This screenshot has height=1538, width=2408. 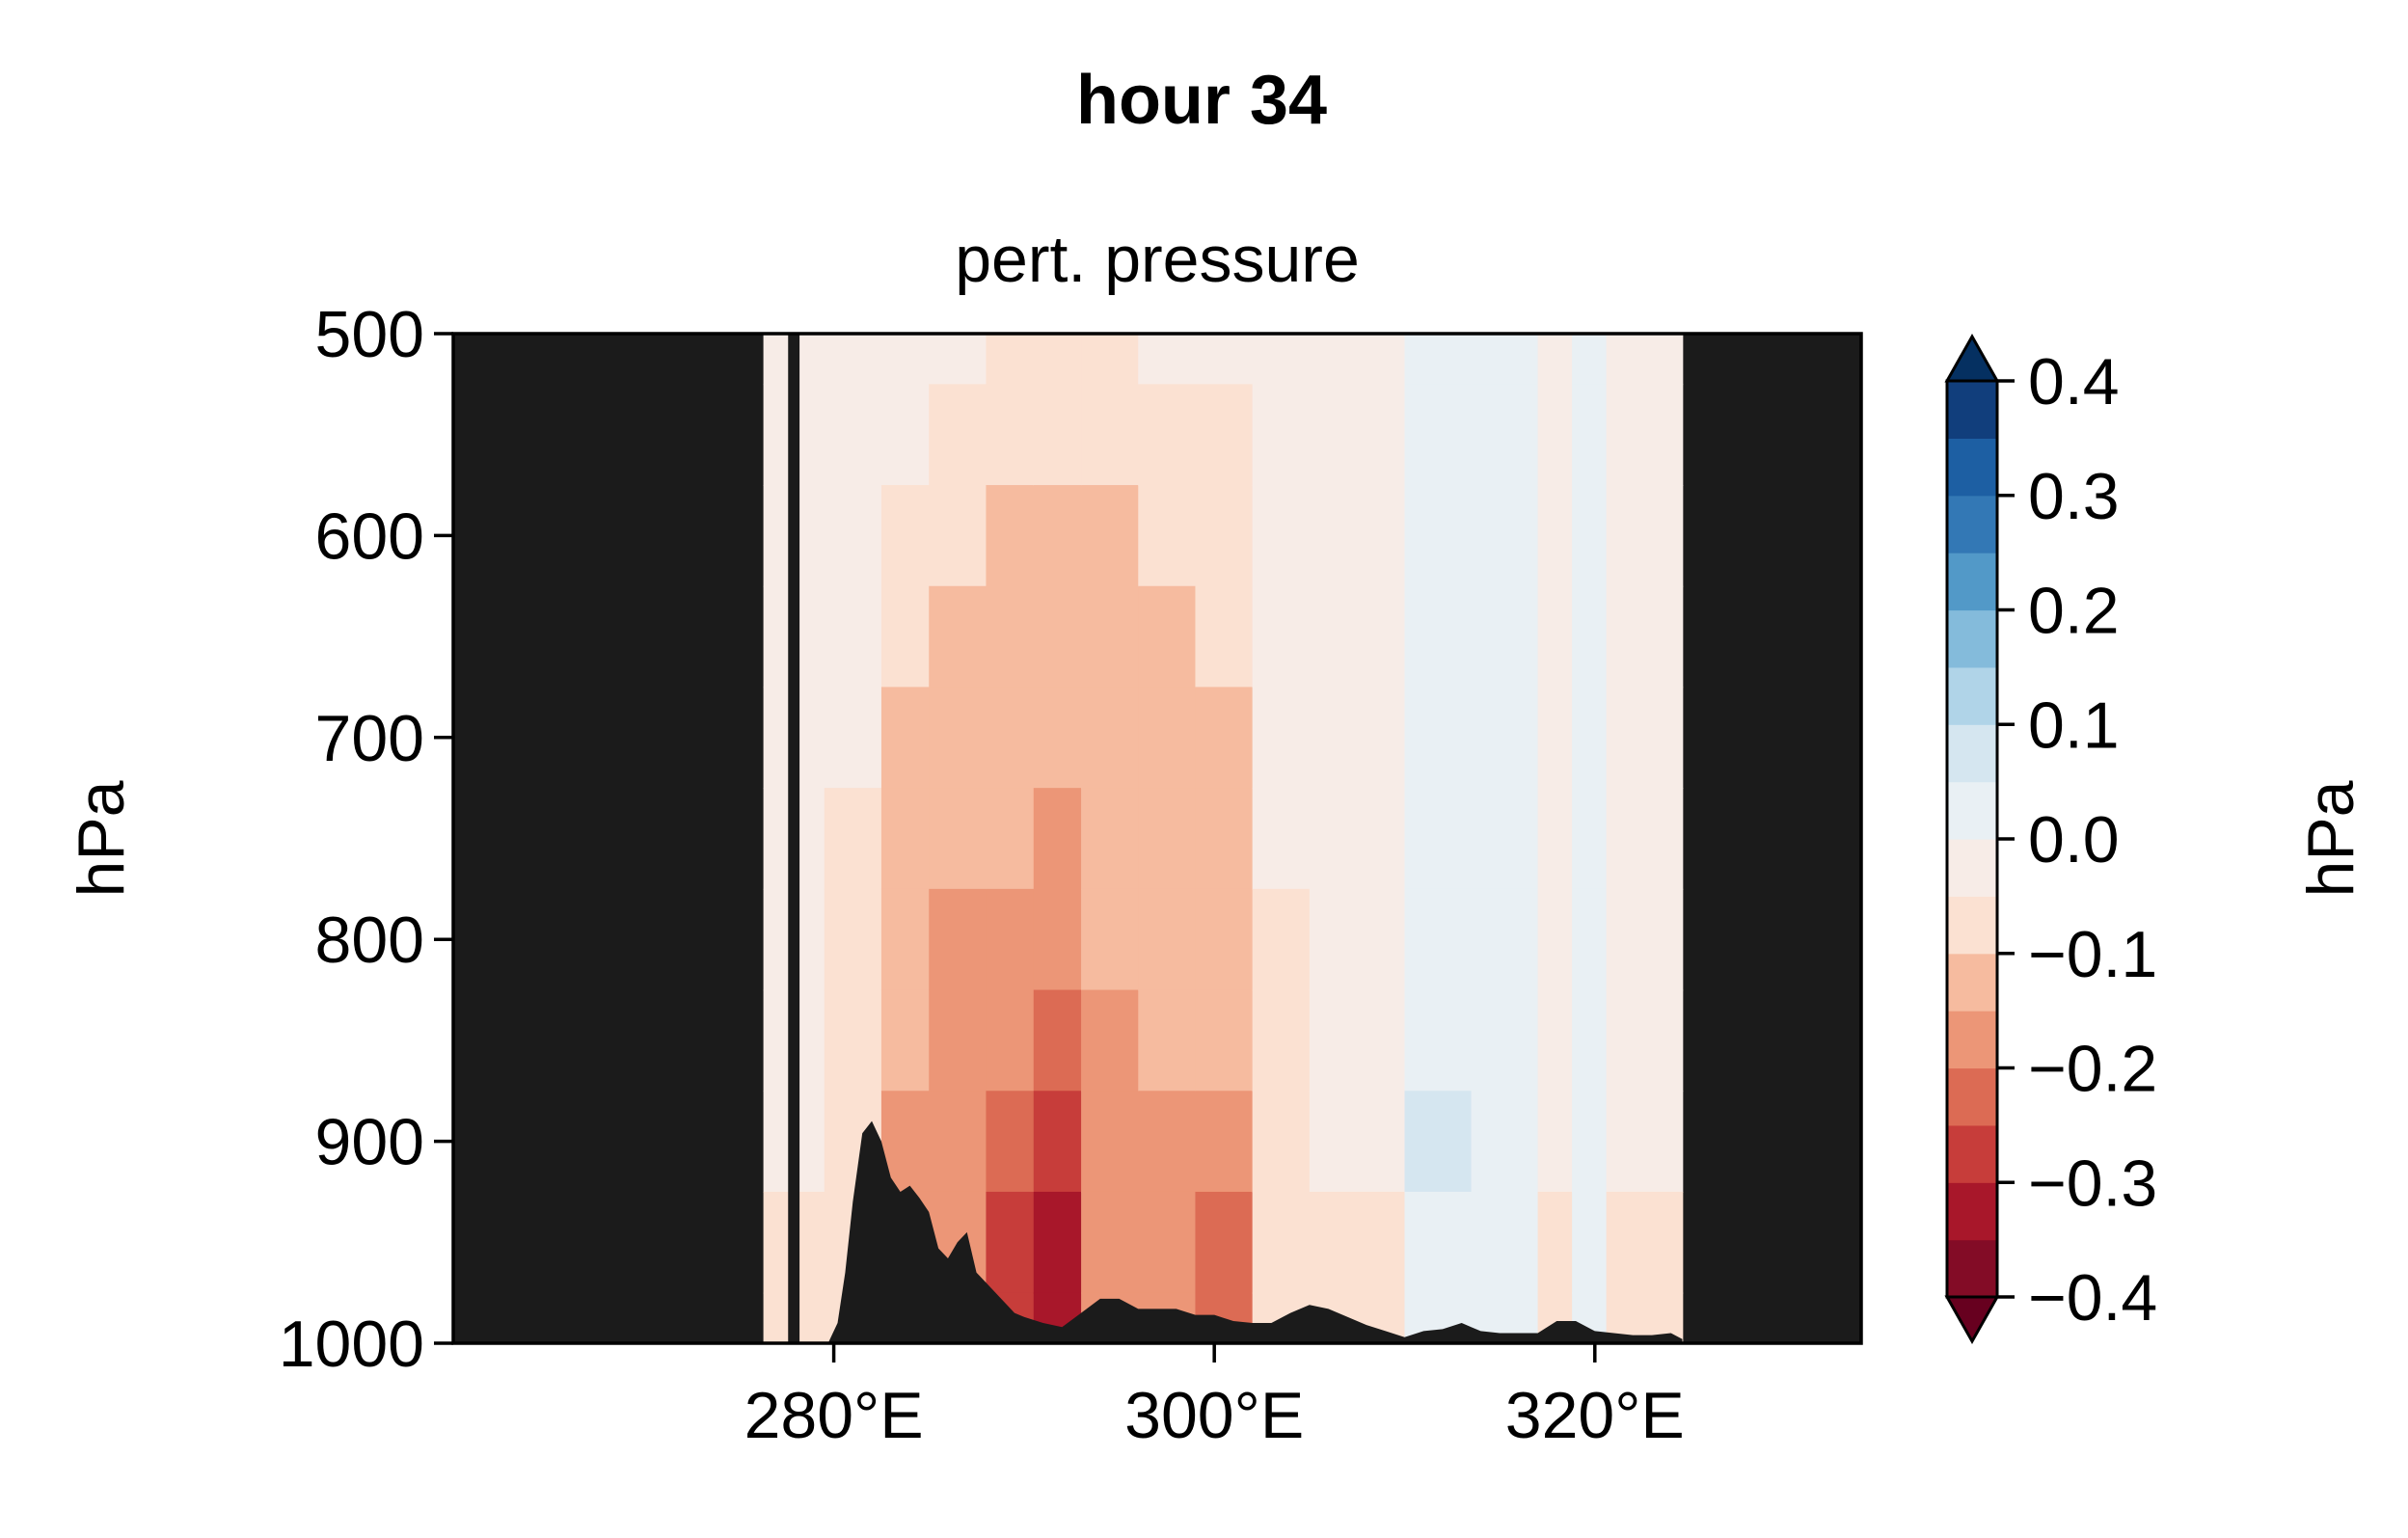 I want to click on colorbar-tick-label: 0.3, so click(x=2074, y=496).